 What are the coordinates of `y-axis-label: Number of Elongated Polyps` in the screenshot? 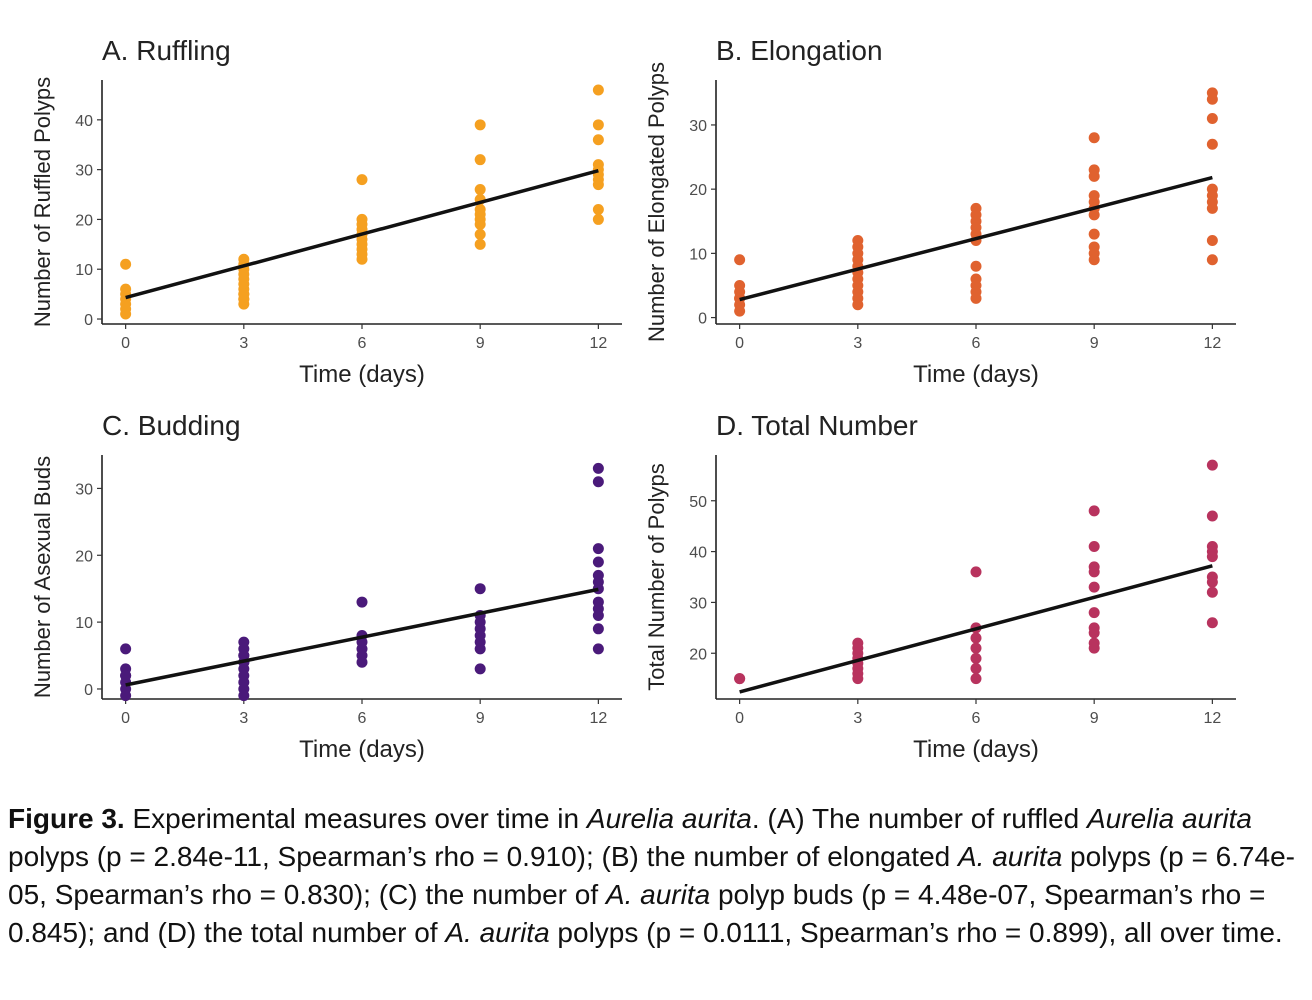 It's located at (656, 202).